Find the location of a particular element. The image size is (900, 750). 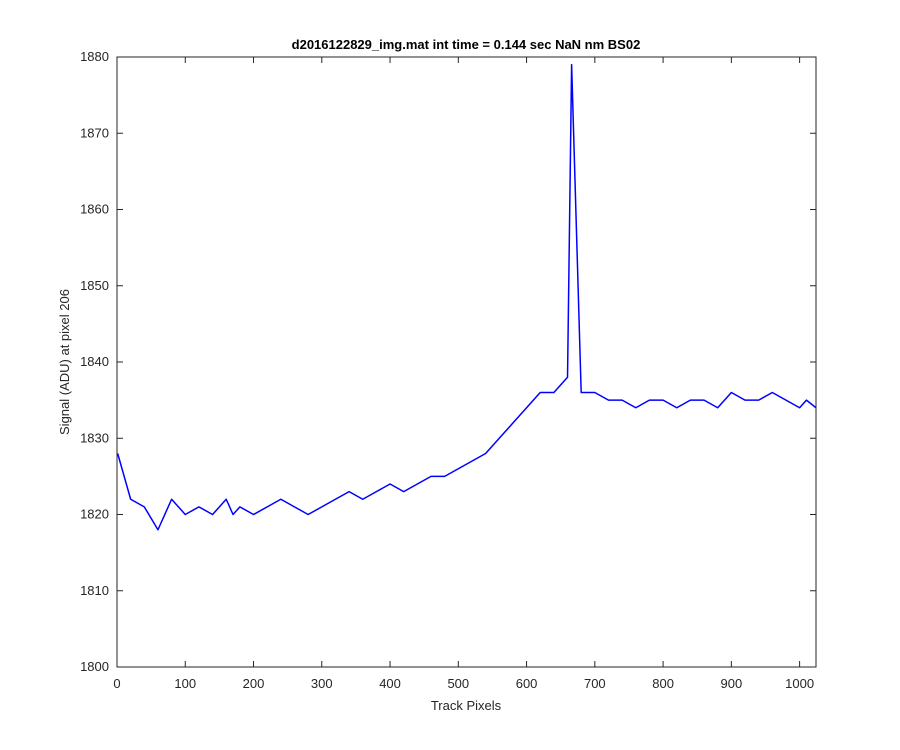

x-tick-label: 400 is located at coordinates (390, 683).